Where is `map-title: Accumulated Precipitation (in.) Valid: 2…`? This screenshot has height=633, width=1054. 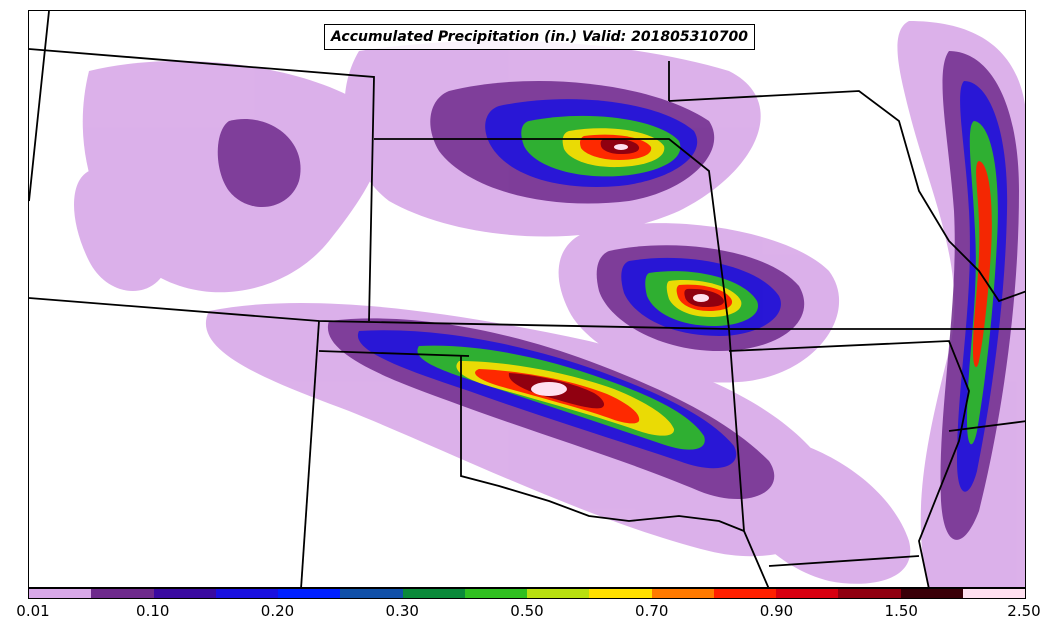 map-title: Accumulated Precipitation (in.) Valid: 2… is located at coordinates (540, 37).